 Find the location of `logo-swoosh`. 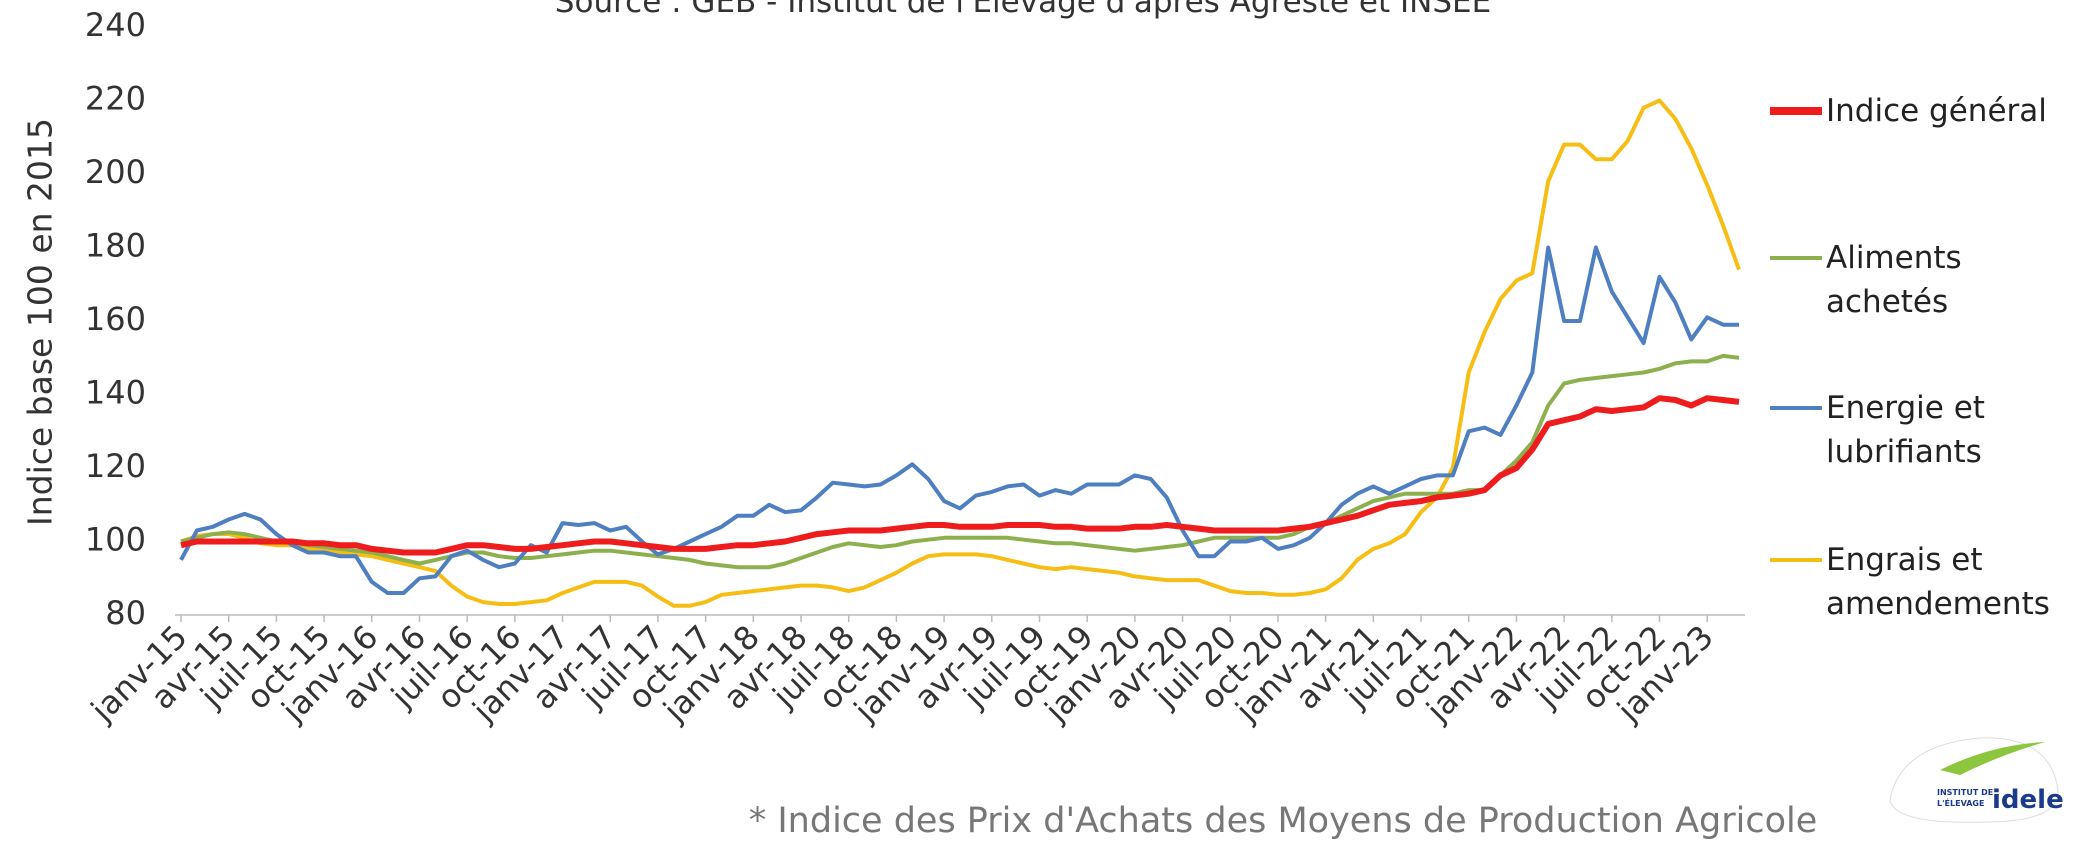

logo-swoosh is located at coordinates (1992, 758).